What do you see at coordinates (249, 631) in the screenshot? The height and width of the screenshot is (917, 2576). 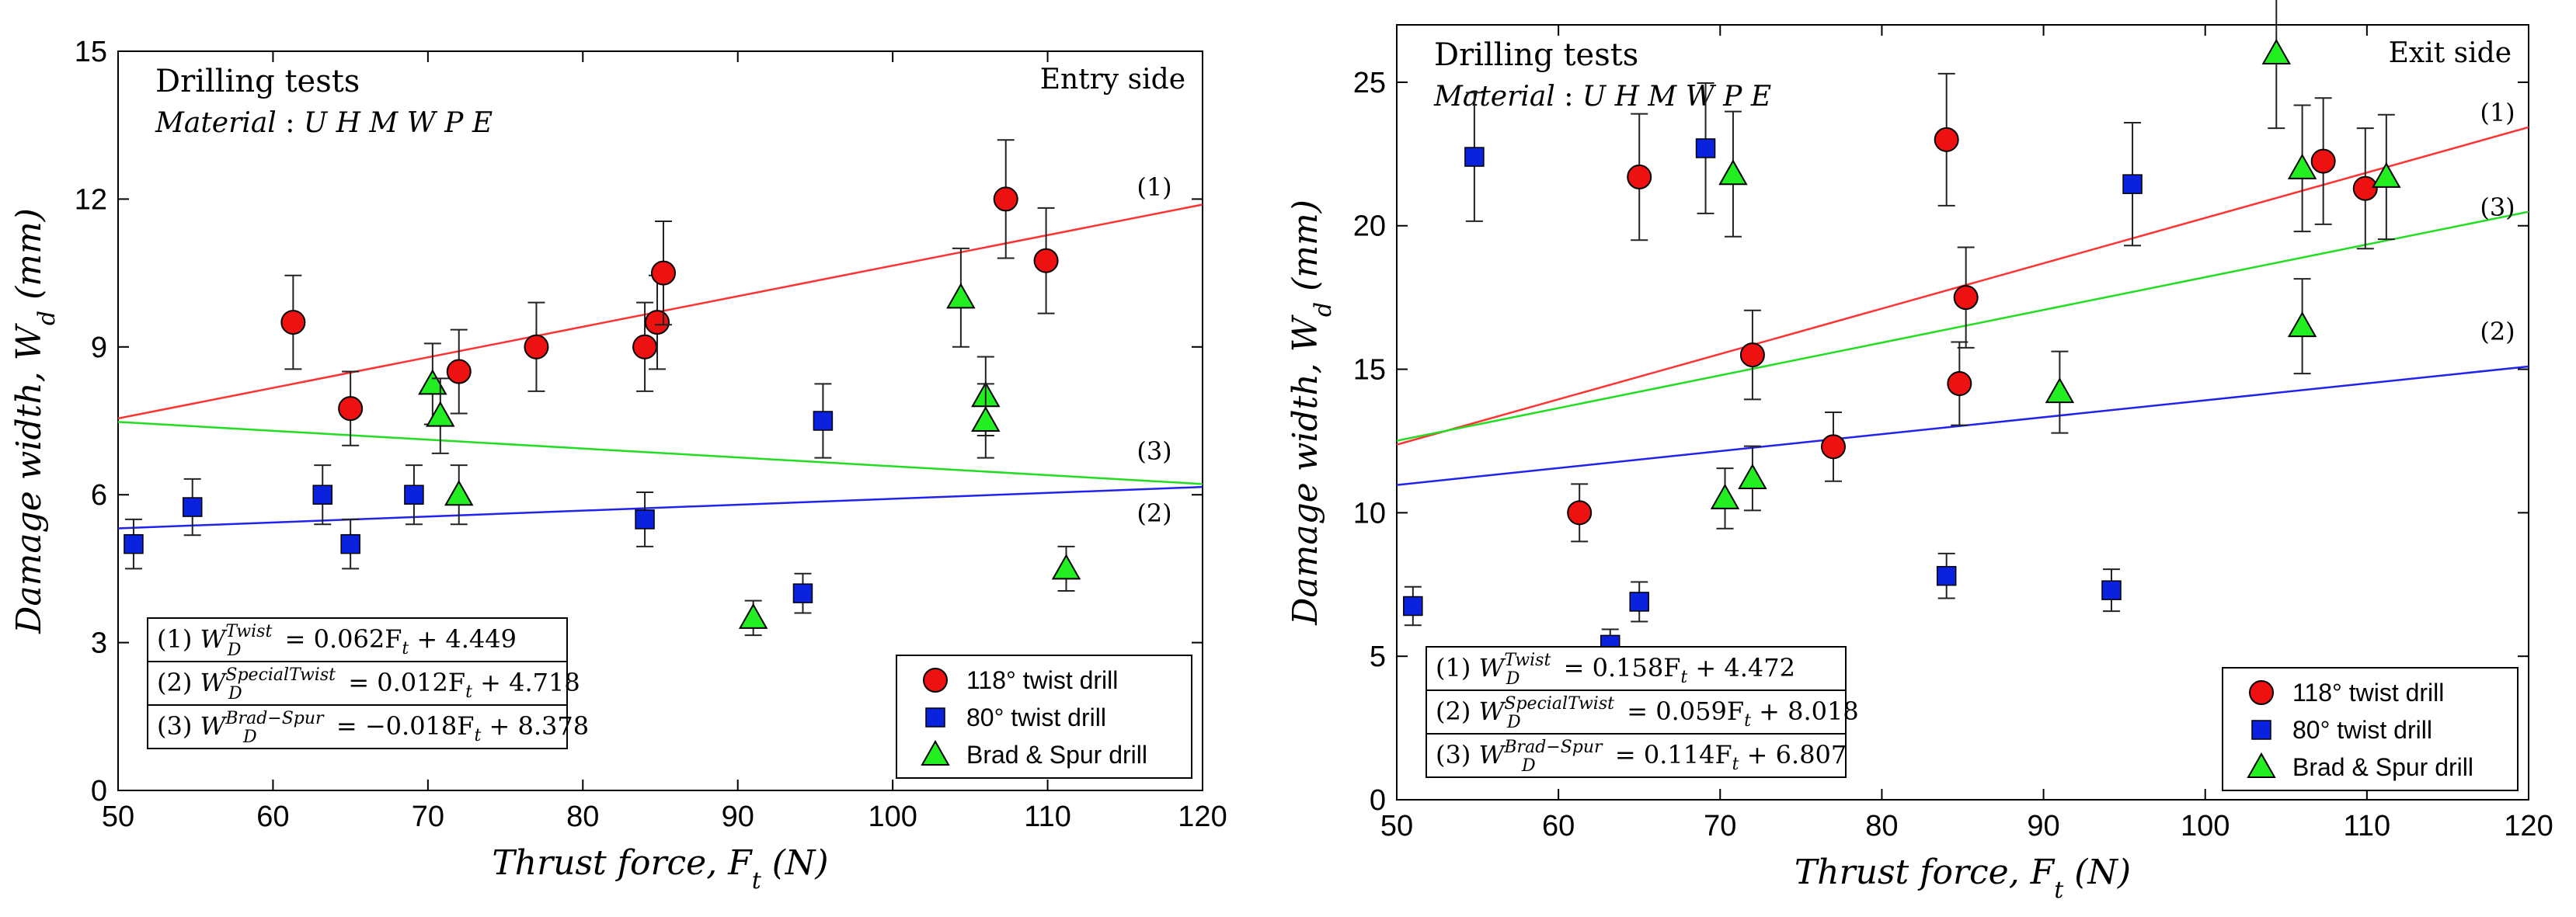 I see `equation-sup: Twist` at bounding box center [249, 631].